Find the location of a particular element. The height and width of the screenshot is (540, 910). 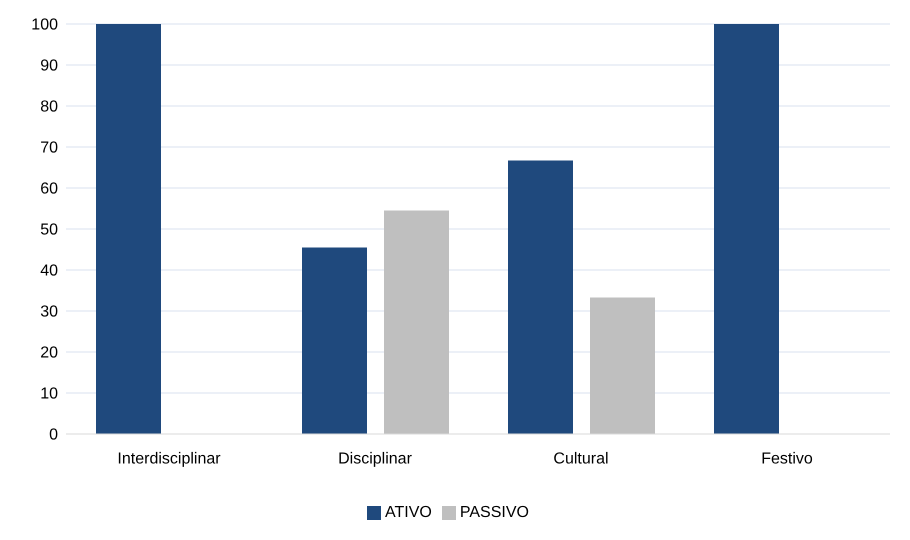

y-tick-label: 20 is located at coordinates (49, 353).